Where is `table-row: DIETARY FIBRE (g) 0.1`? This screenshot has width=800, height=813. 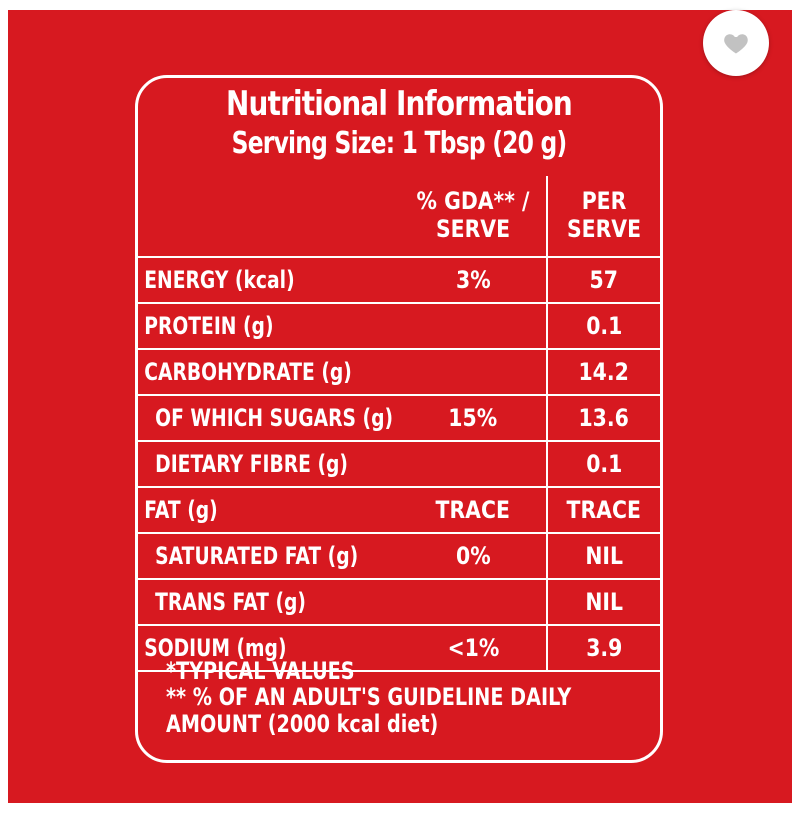
table-row: DIETARY FIBRE (g) 0.1 is located at coordinates (399, 464).